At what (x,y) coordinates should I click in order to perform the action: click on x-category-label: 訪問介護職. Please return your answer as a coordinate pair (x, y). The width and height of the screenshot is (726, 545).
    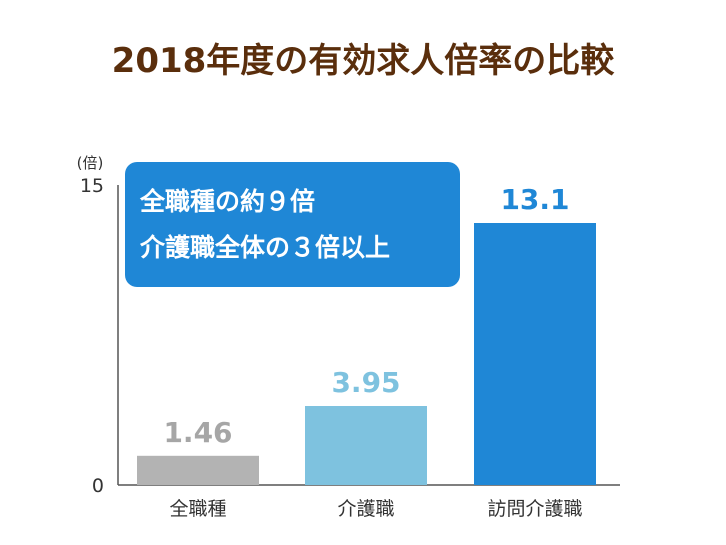
    Looking at the image, I should click on (534, 509).